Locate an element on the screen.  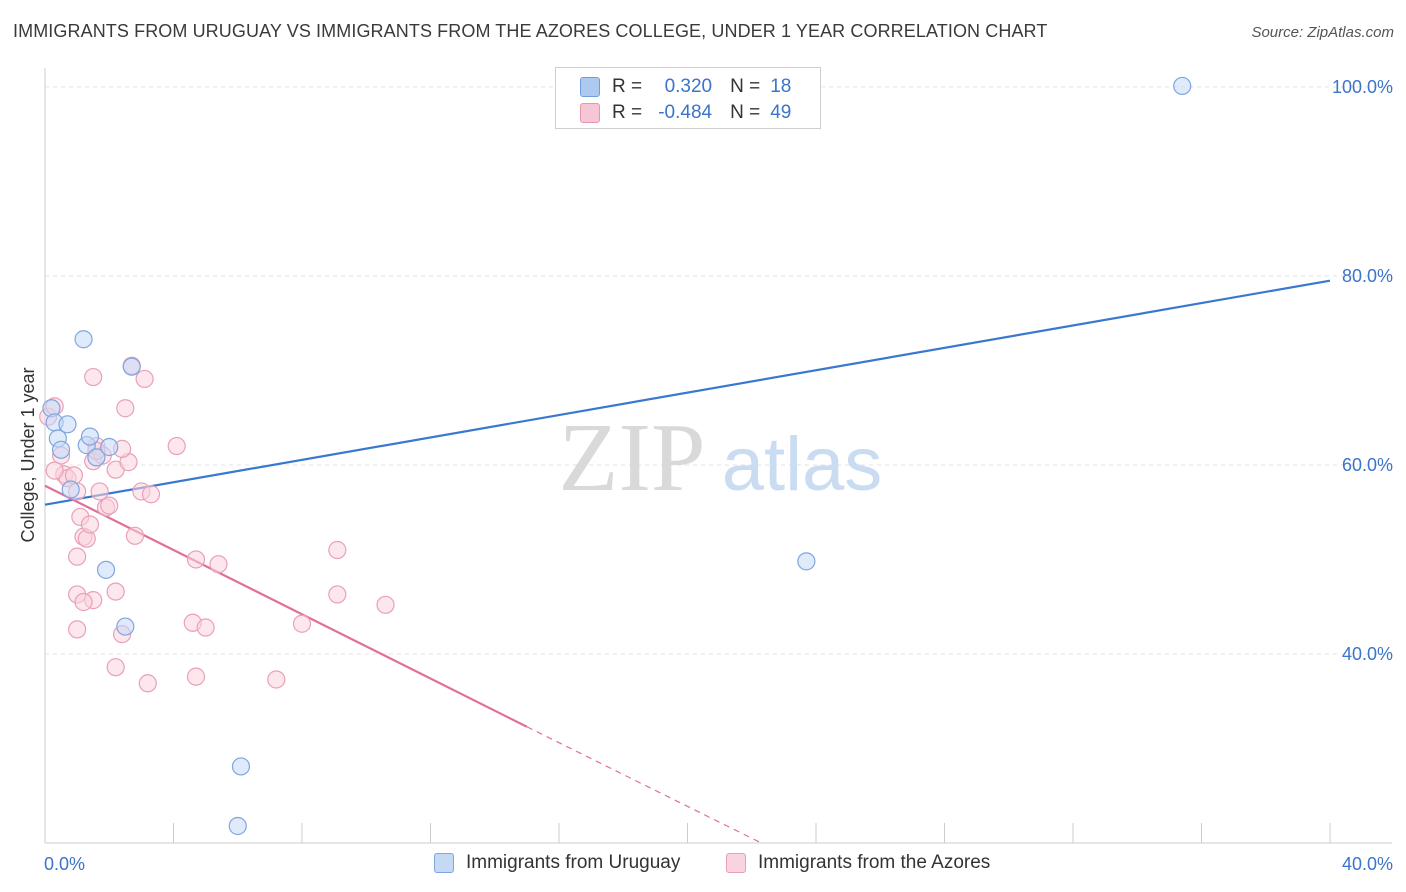
legend-item-uruguay: Immigrants from Uruguay is located at coordinates (557, 863).